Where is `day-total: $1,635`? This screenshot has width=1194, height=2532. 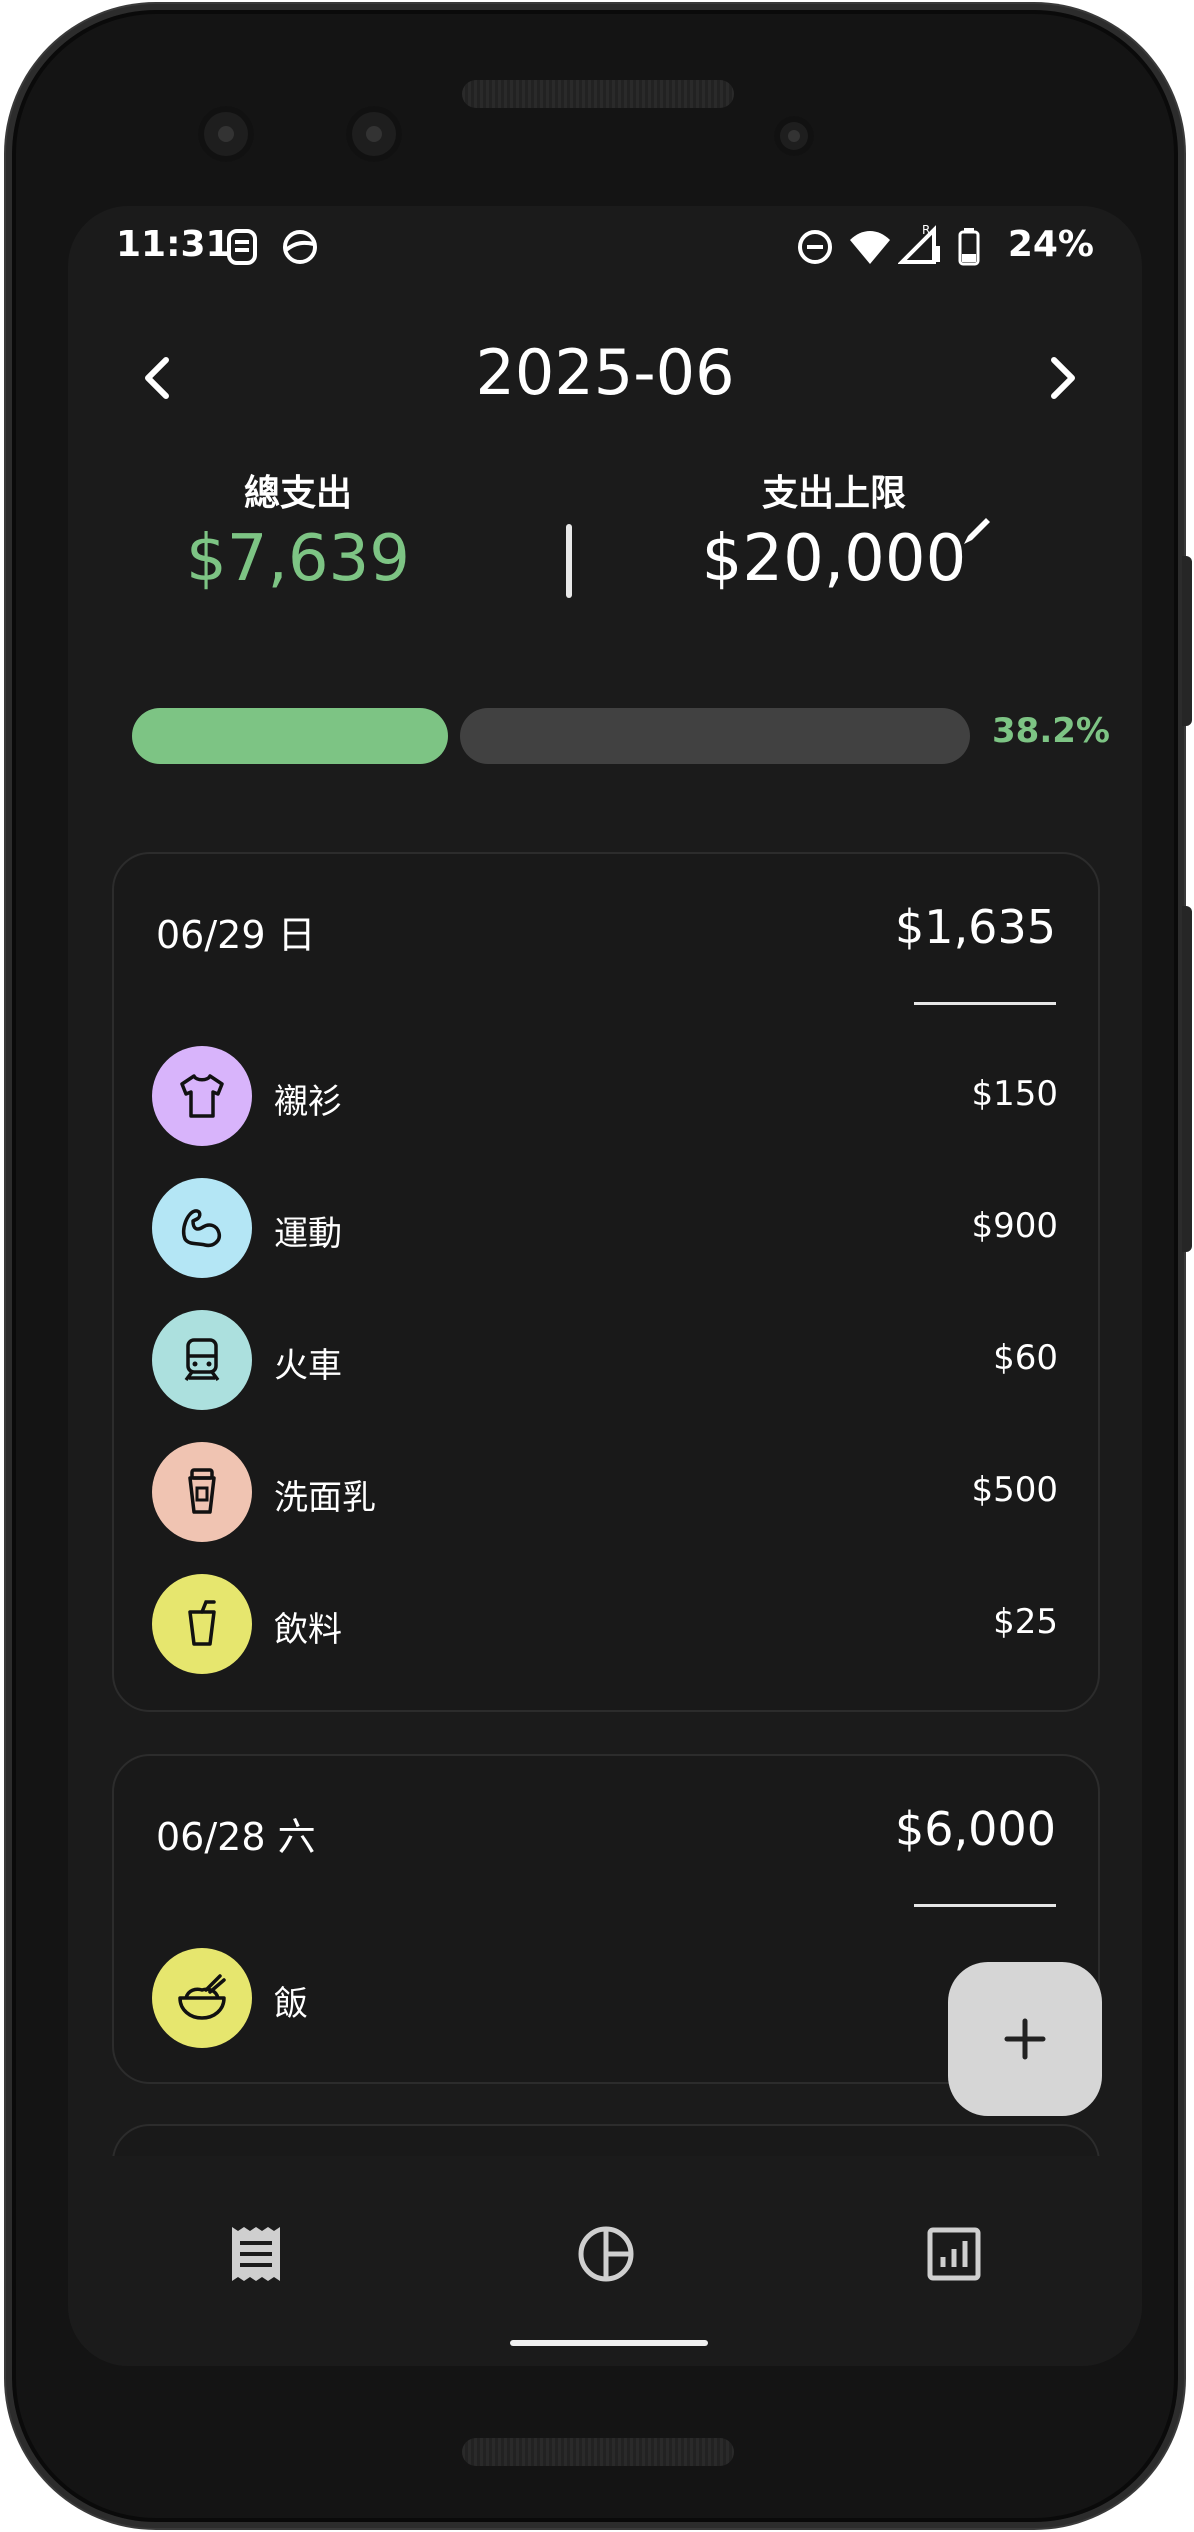
day-total: $1,635 is located at coordinates (975, 927).